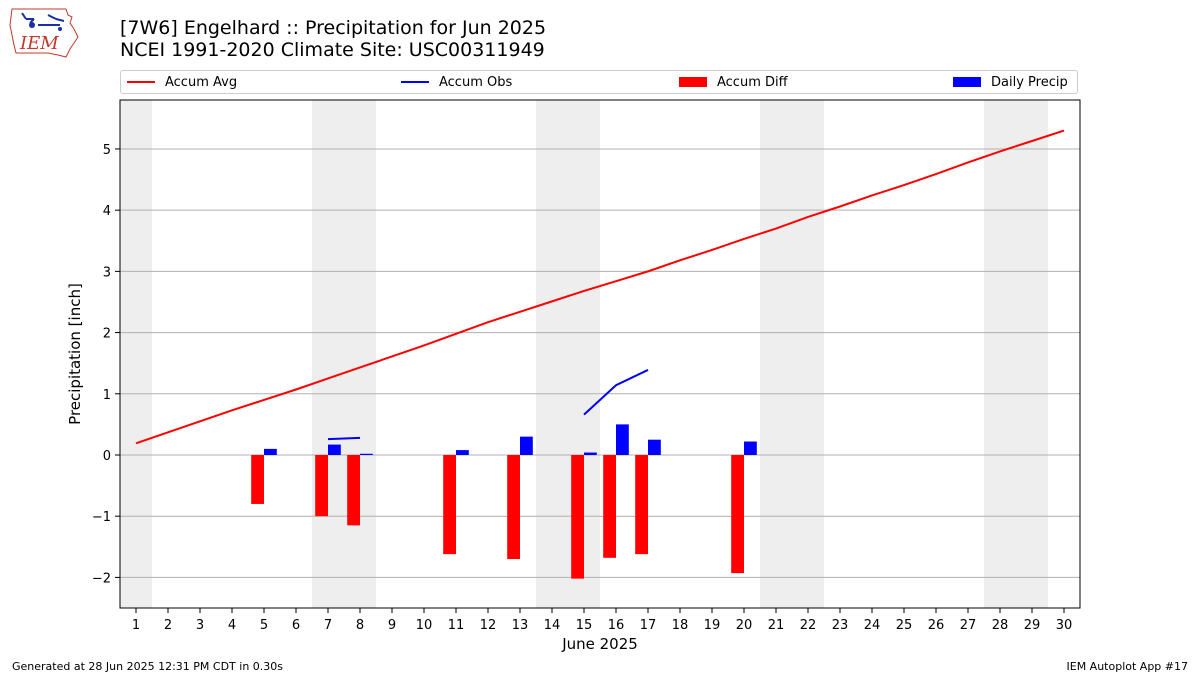 The image size is (1200, 675). What do you see at coordinates (504, 501) in the screenshot?
I see `bars` at bounding box center [504, 501].